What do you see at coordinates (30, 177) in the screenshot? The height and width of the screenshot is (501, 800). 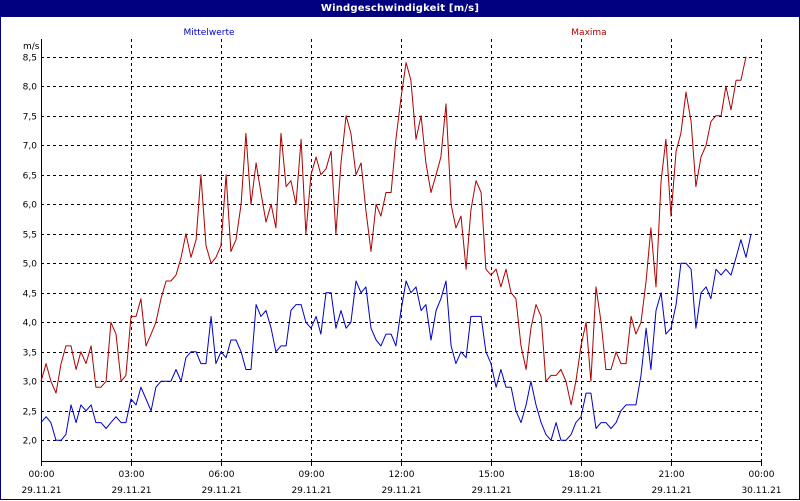 I see `y-tick-label: 6,5` at bounding box center [30, 177].